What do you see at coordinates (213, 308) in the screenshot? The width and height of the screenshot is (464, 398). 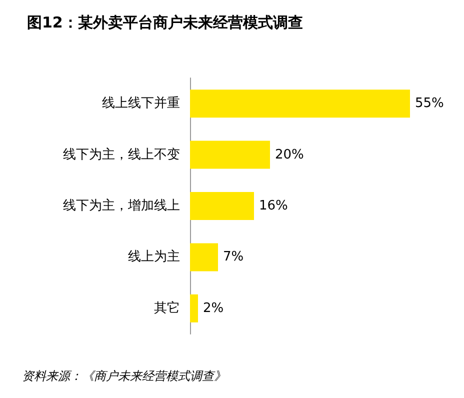 I see `data-label: 2%` at bounding box center [213, 308].